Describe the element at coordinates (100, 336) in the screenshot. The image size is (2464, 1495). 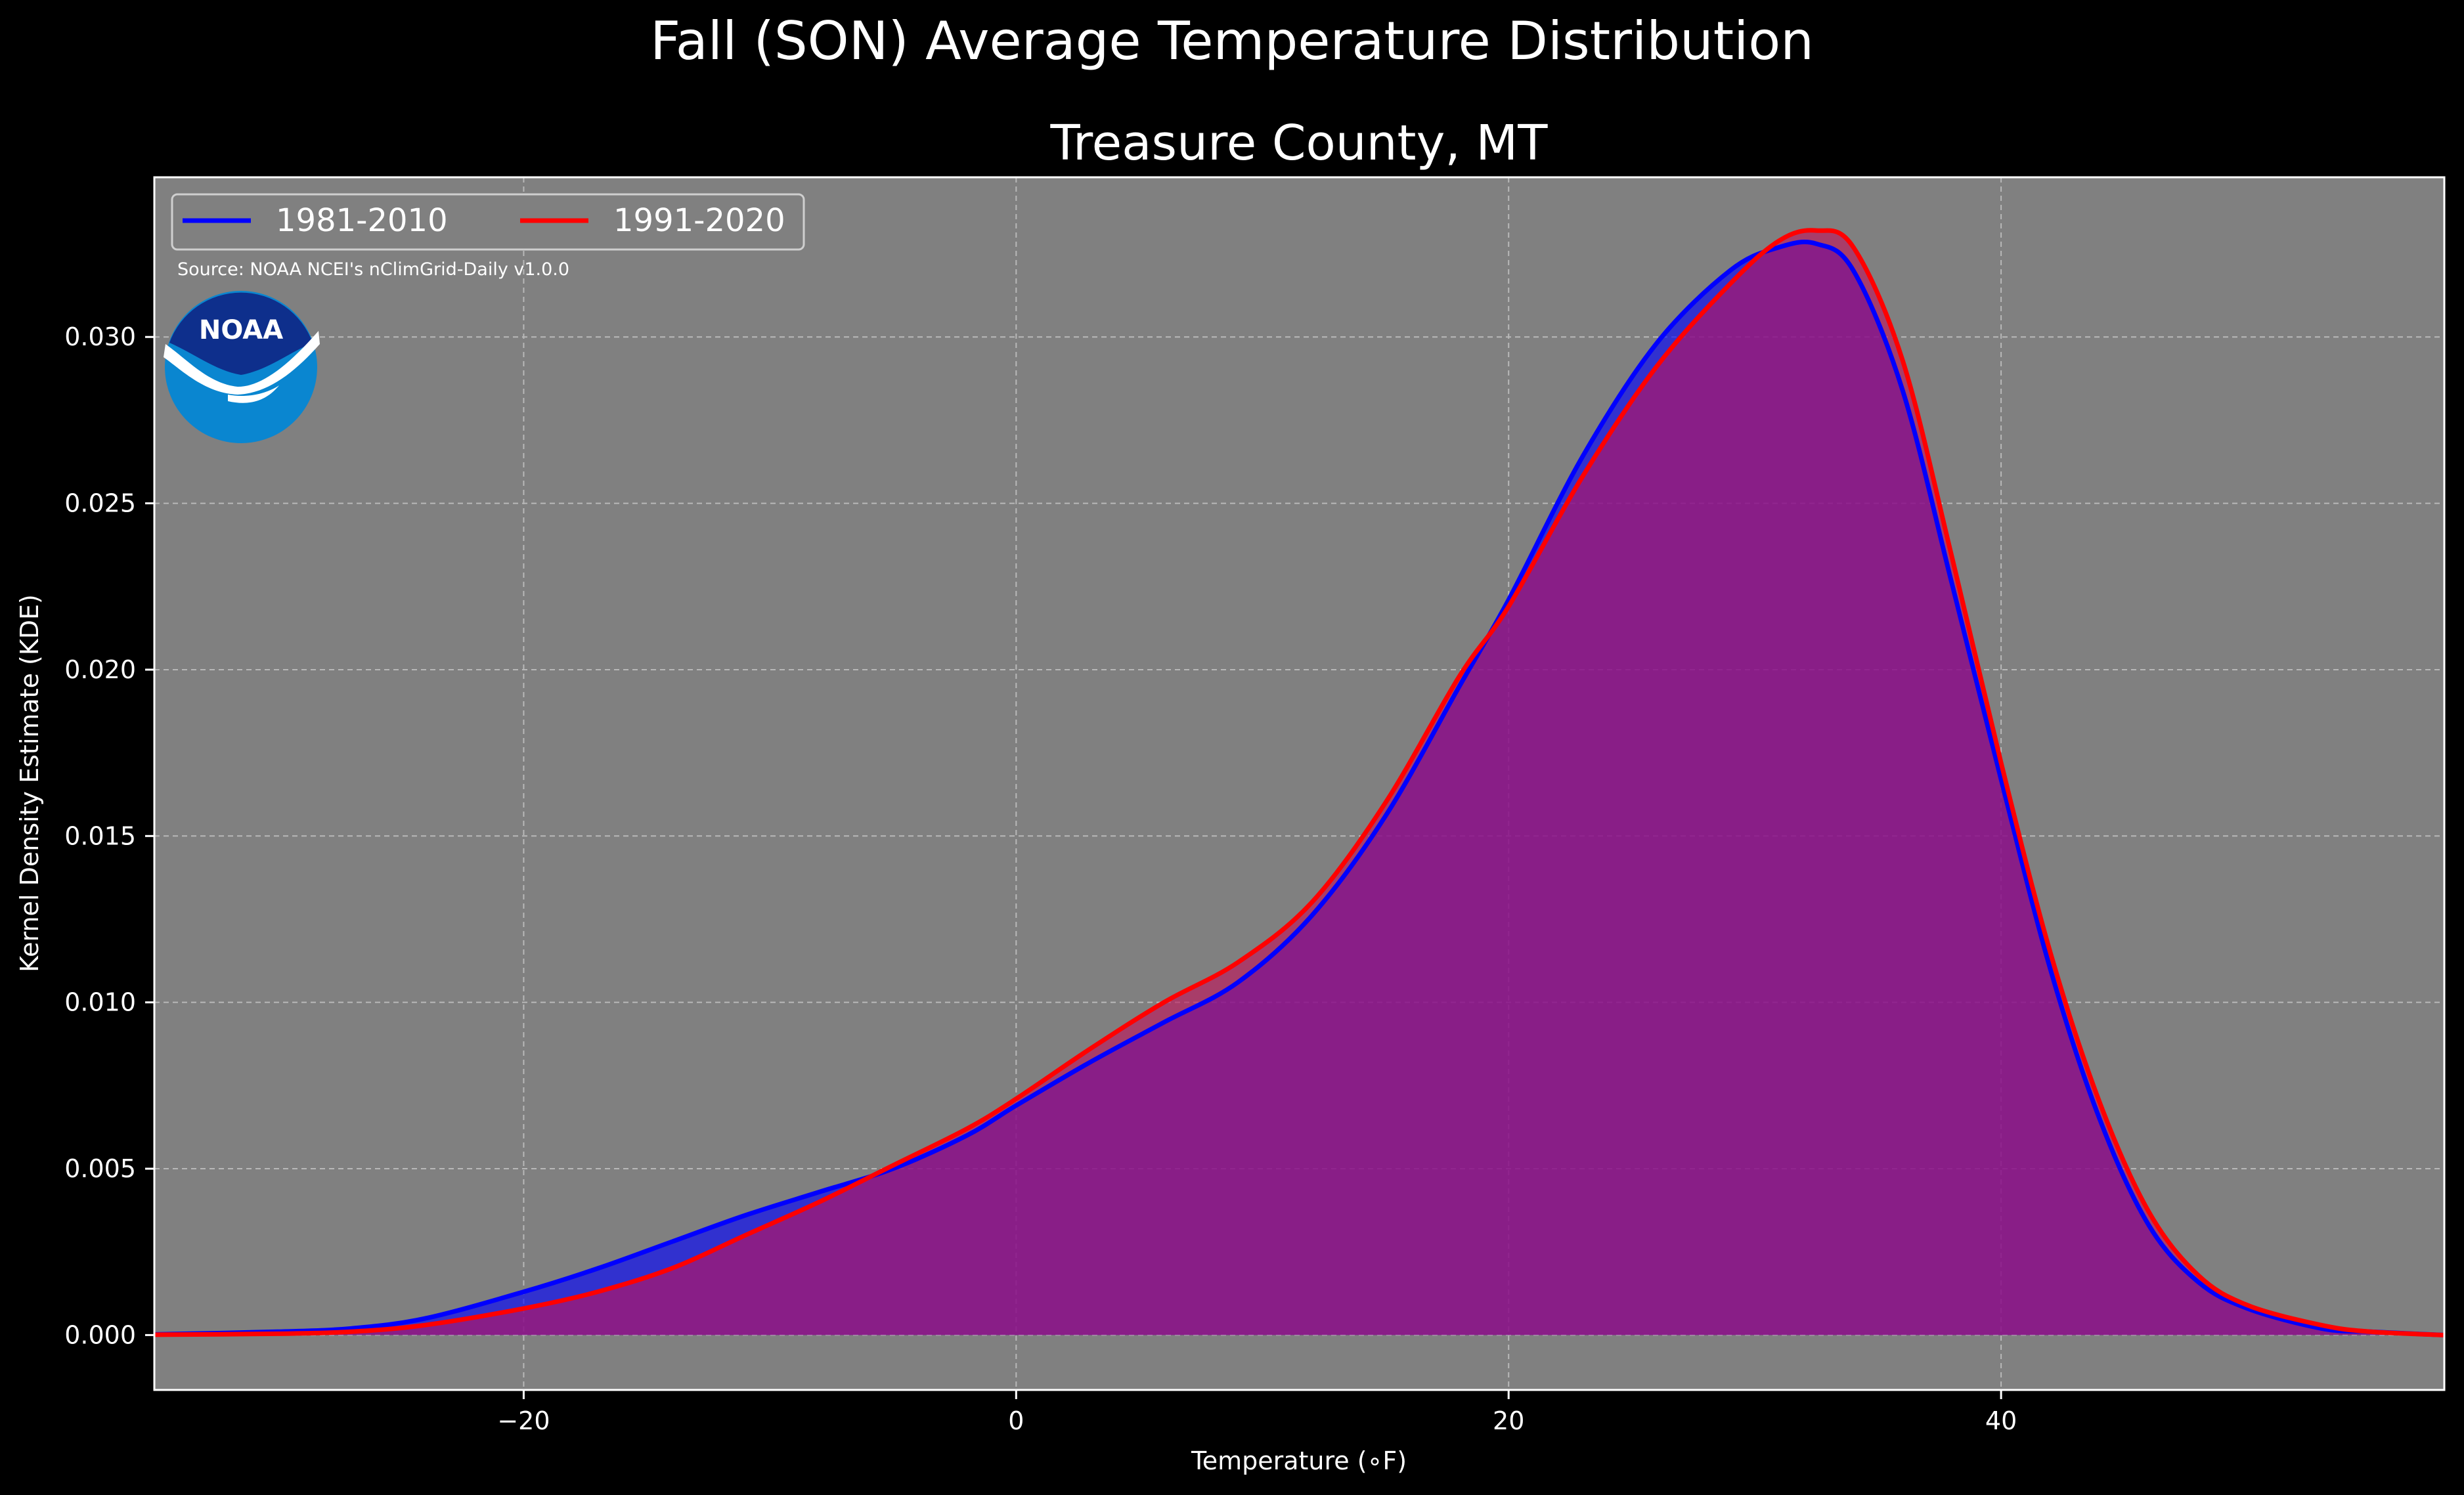
I see `y-tick-label: 0.030` at that location.